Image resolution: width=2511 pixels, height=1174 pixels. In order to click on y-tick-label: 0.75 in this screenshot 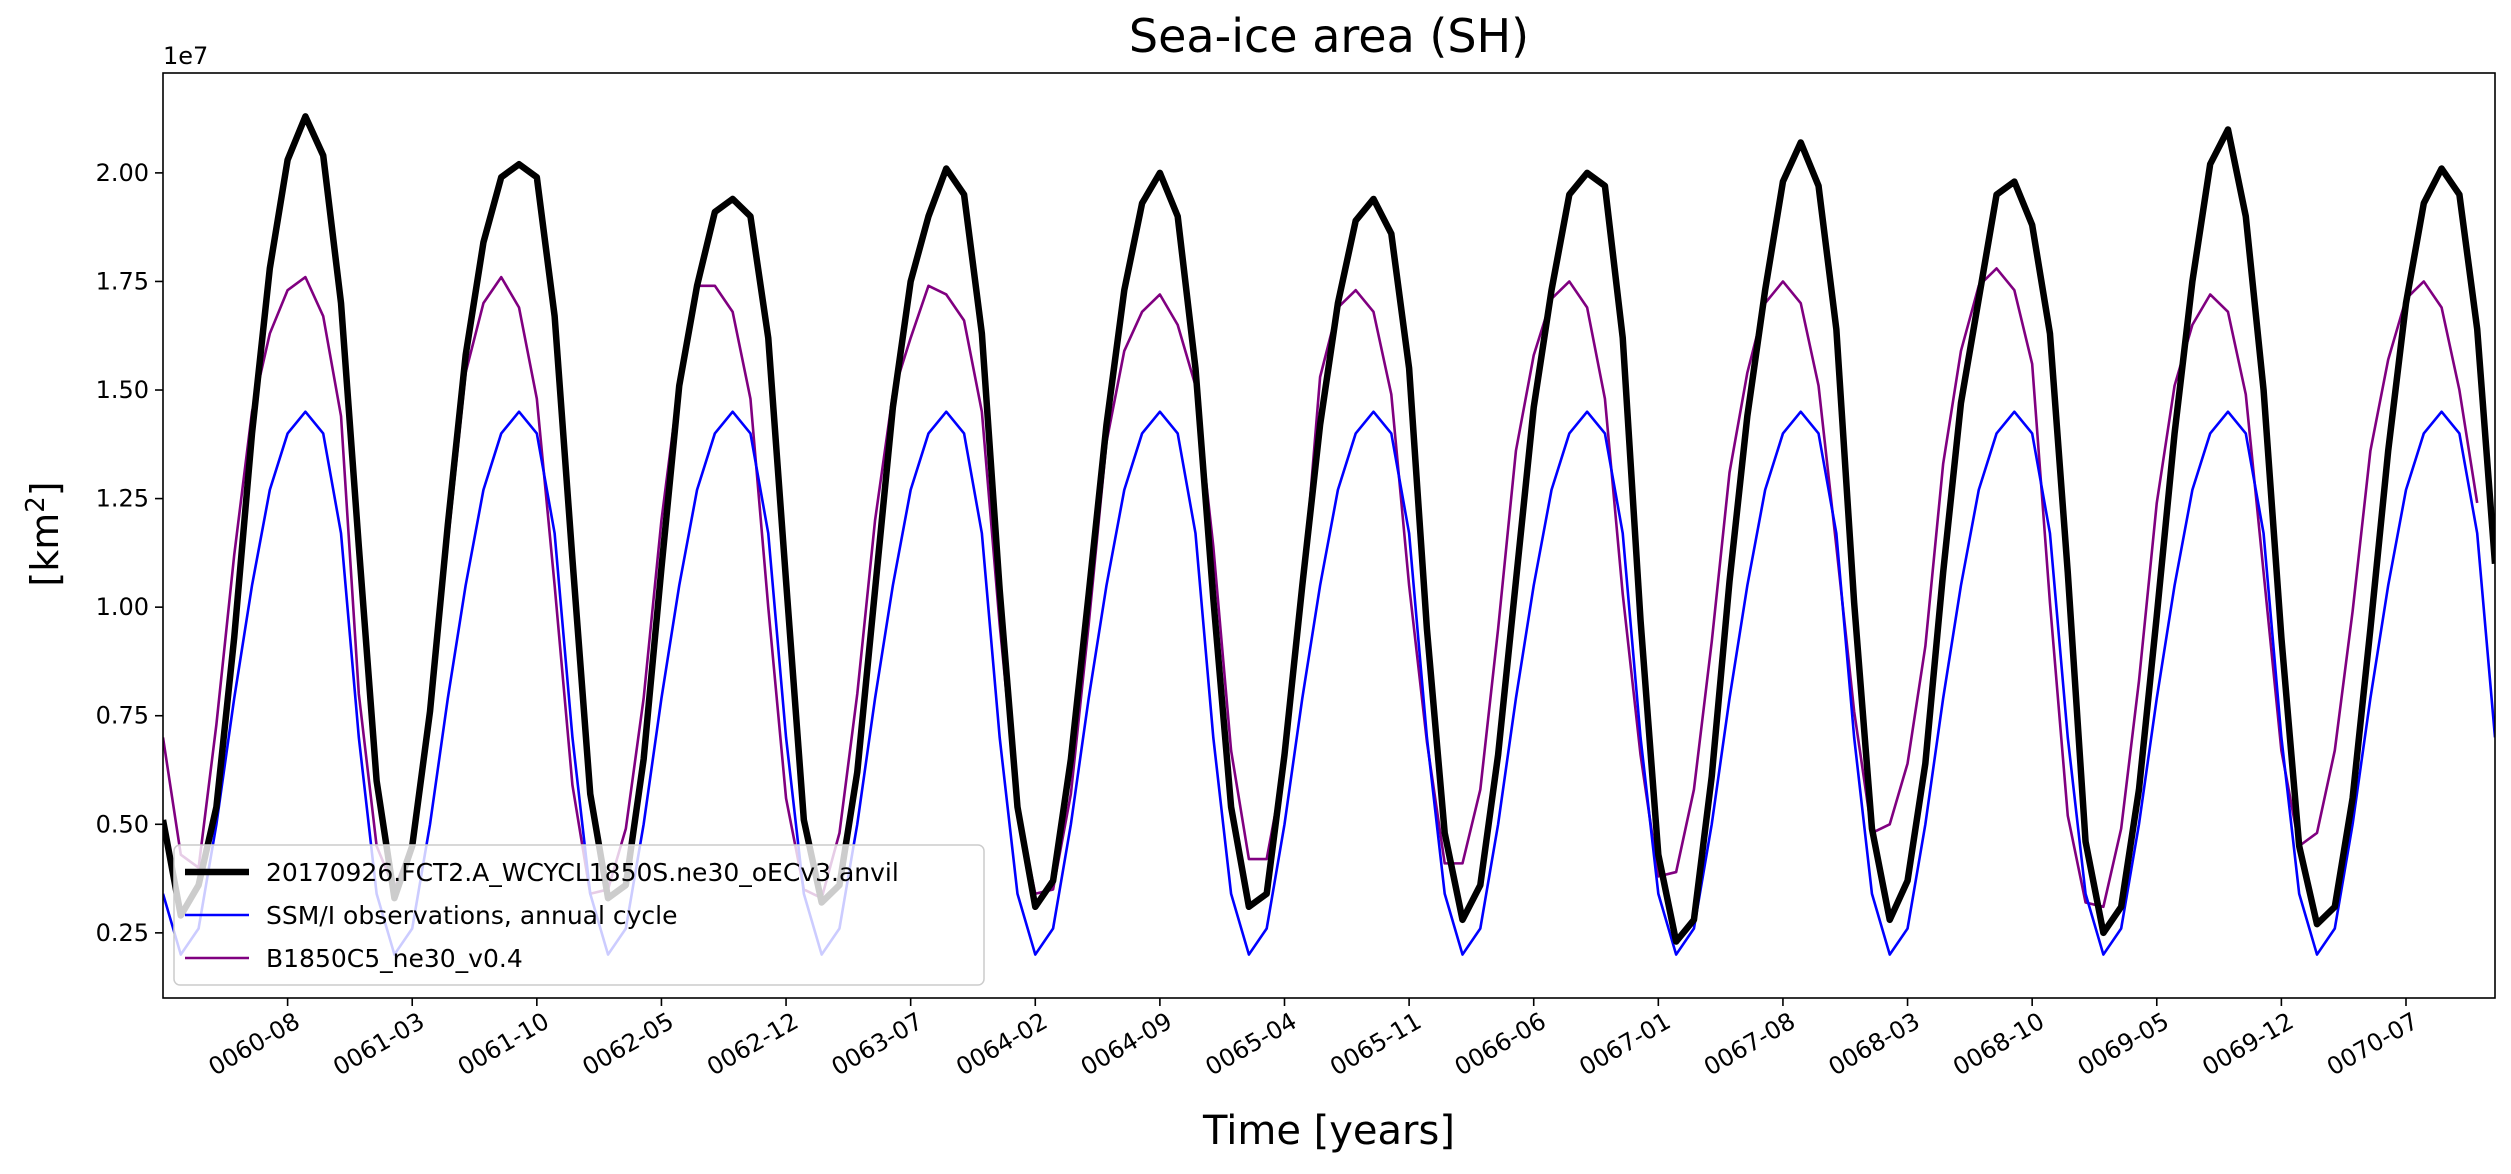, I will do `click(122, 716)`.